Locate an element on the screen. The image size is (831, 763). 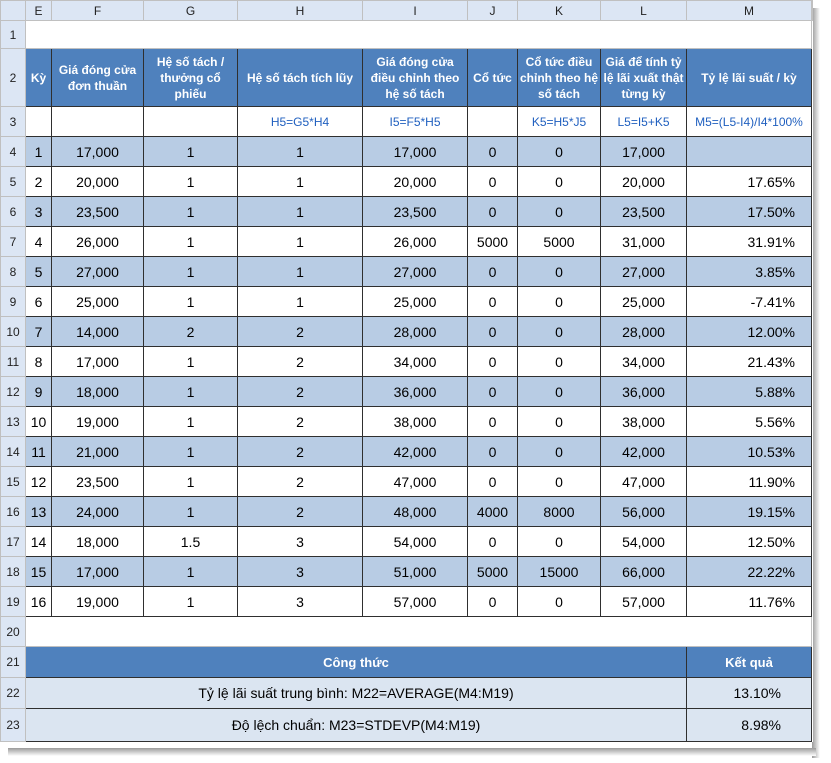
data-cell-I: 17,000 is located at coordinates (415, 151).